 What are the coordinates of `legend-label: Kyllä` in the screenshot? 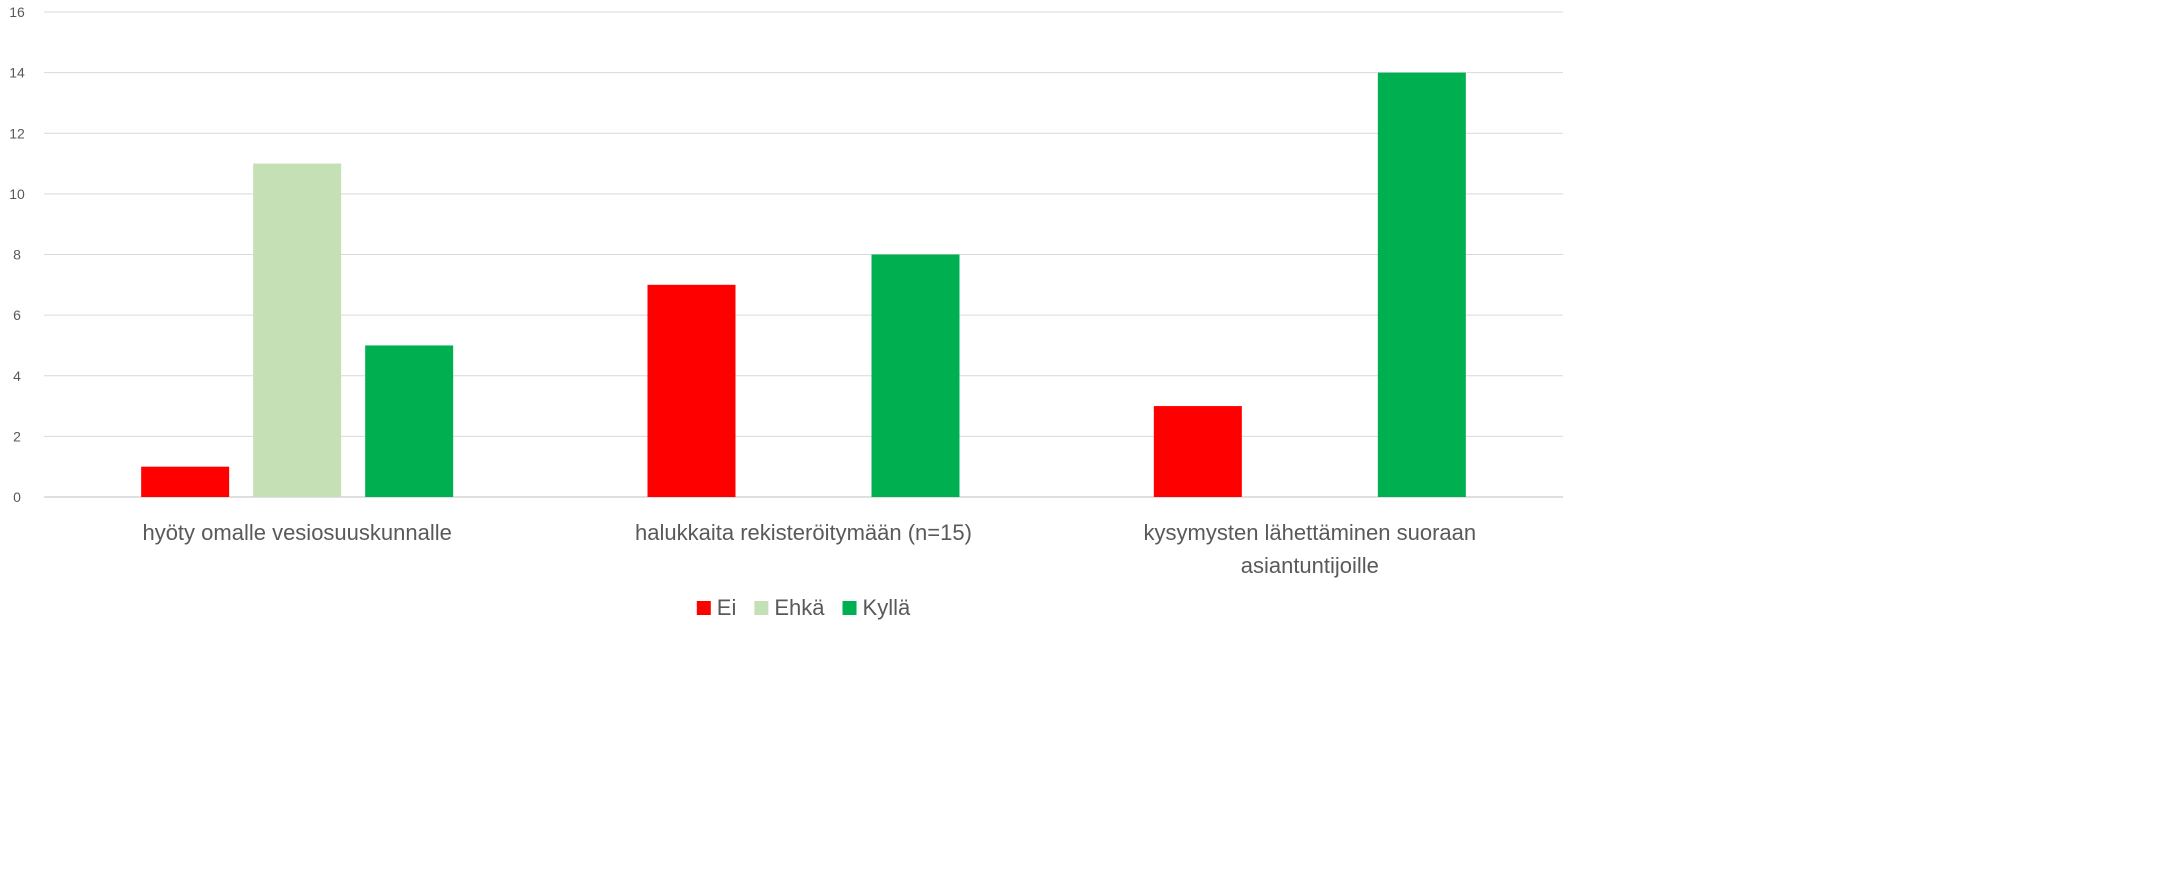 It's located at (887, 607).